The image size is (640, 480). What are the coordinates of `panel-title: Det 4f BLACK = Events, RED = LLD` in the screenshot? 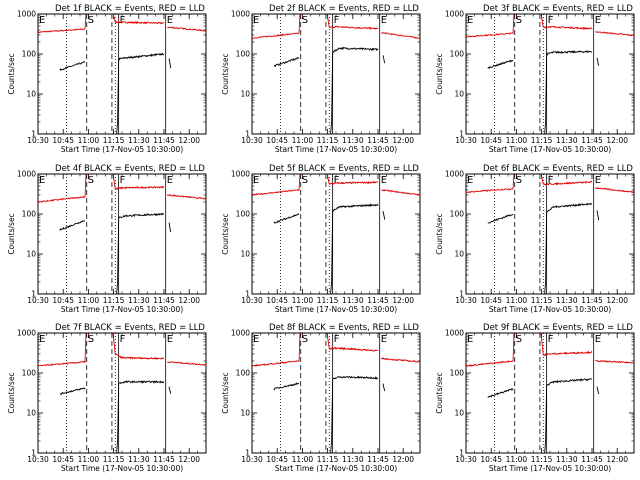 It's located at (130, 169).